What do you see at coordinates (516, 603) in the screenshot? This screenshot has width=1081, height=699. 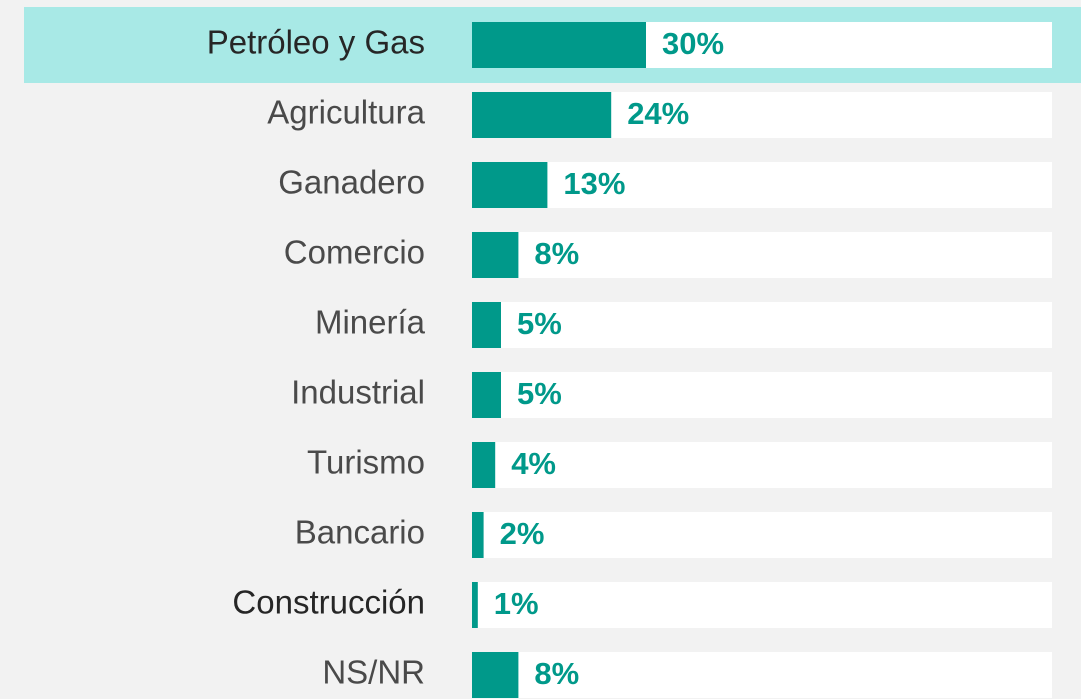 I see `value-label: 1%` at bounding box center [516, 603].